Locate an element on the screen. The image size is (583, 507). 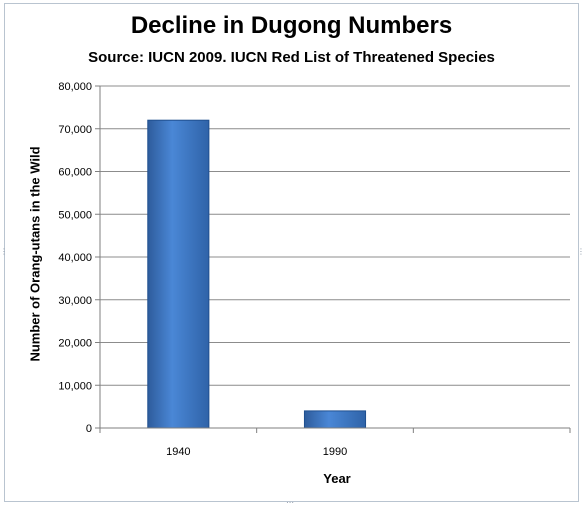
y-tick-label: 0 is located at coordinates (89, 429).